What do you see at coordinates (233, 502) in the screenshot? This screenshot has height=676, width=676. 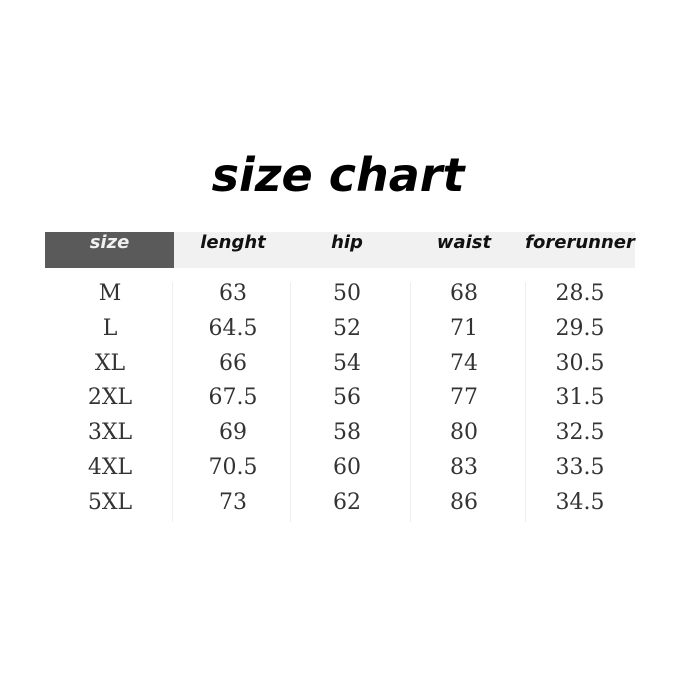 I see `table-cell: 73` at bounding box center [233, 502].